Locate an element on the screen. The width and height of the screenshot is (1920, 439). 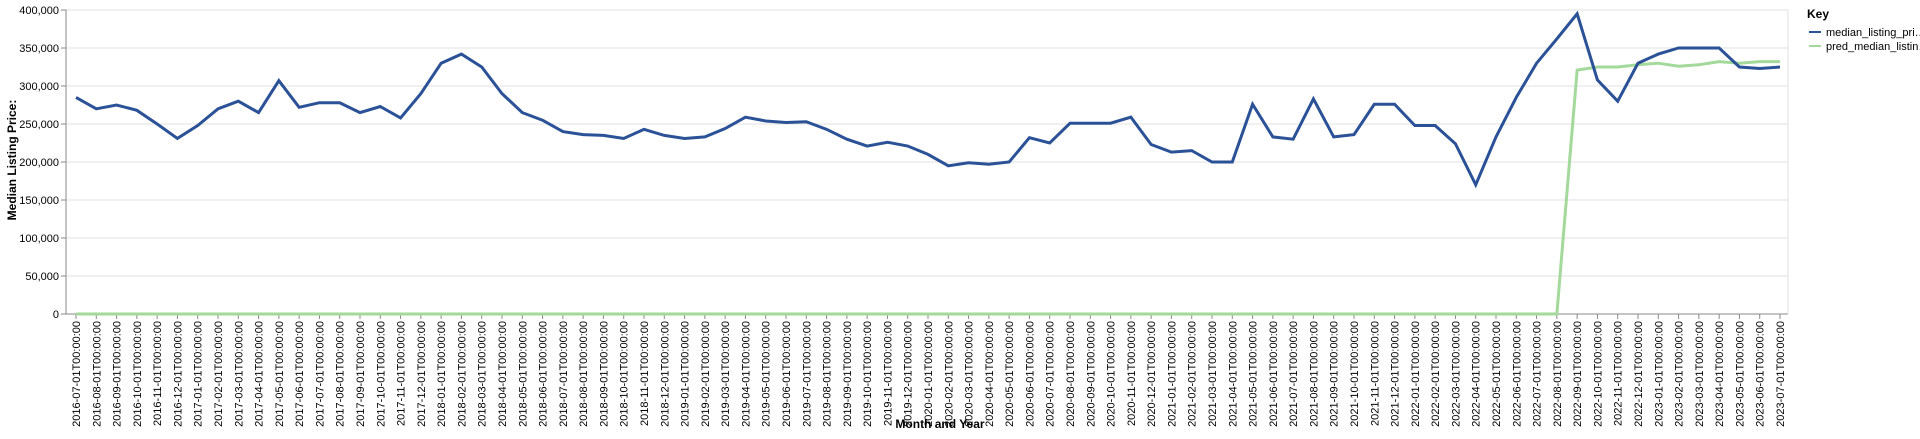
x-axis-label: Month and Year is located at coordinates (939, 424).